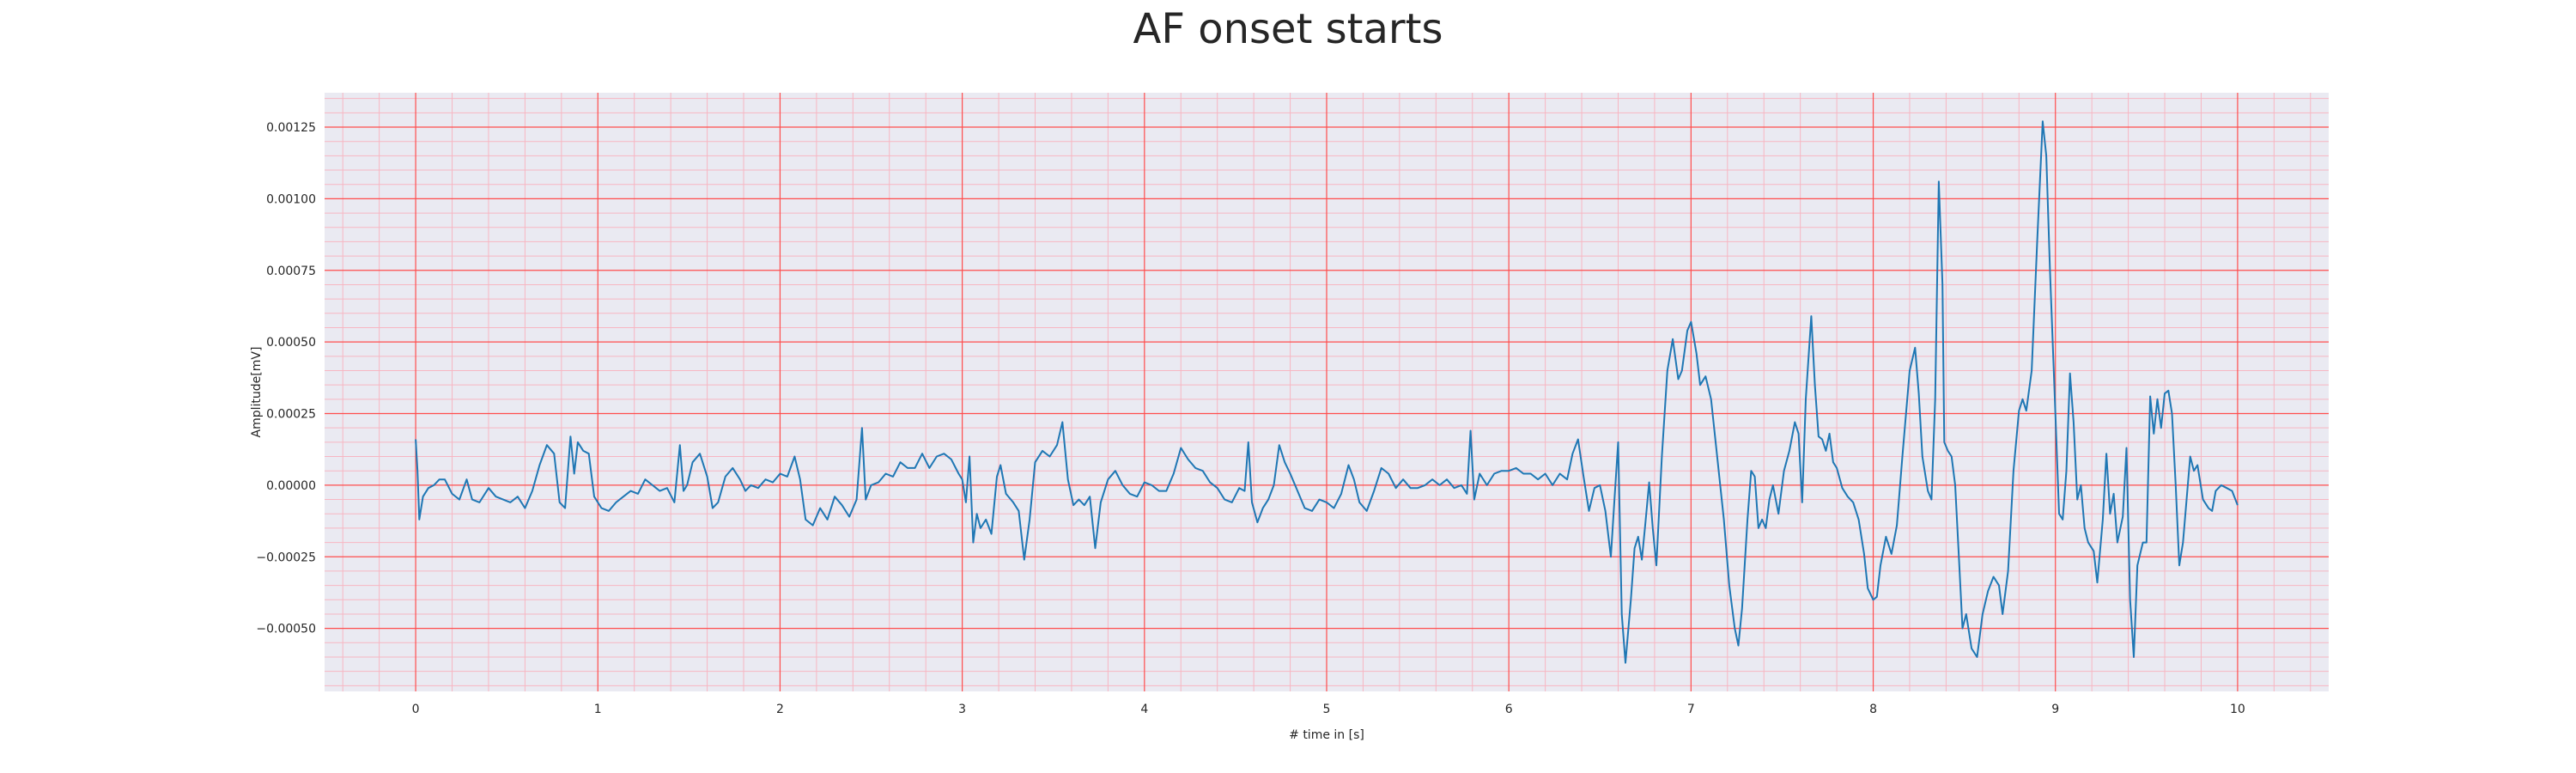  What do you see at coordinates (286, 629) in the screenshot?
I see `y-tick-label: −0.00050` at bounding box center [286, 629].